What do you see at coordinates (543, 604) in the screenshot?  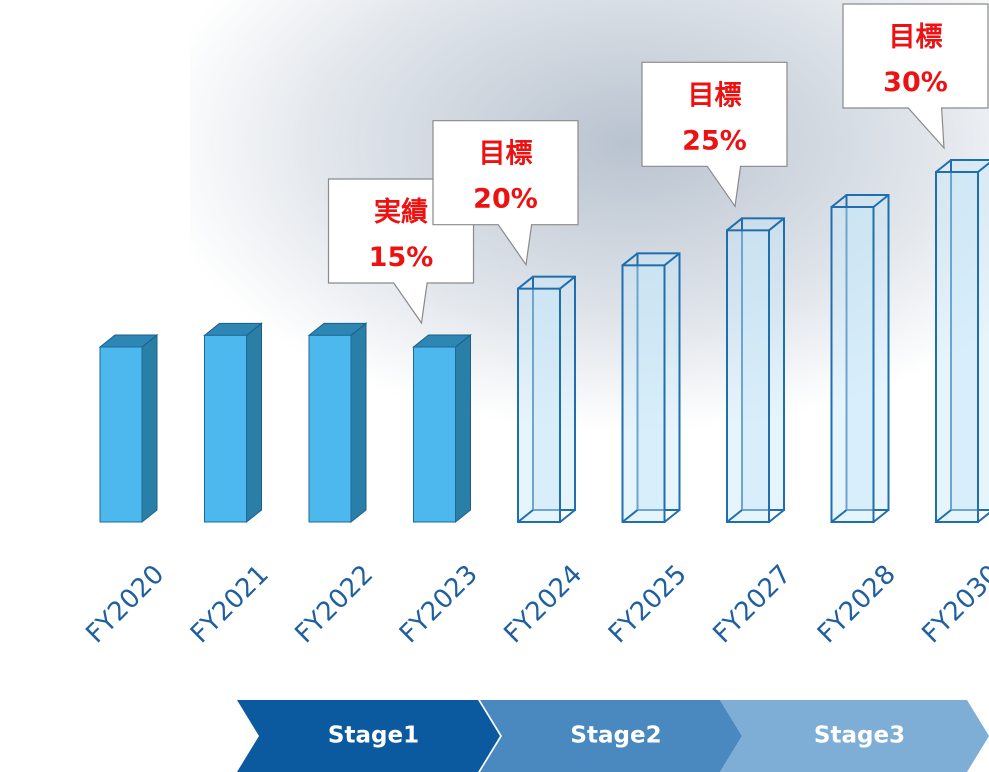 I see `x-tick-label: FY2024` at bounding box center [543, 604].